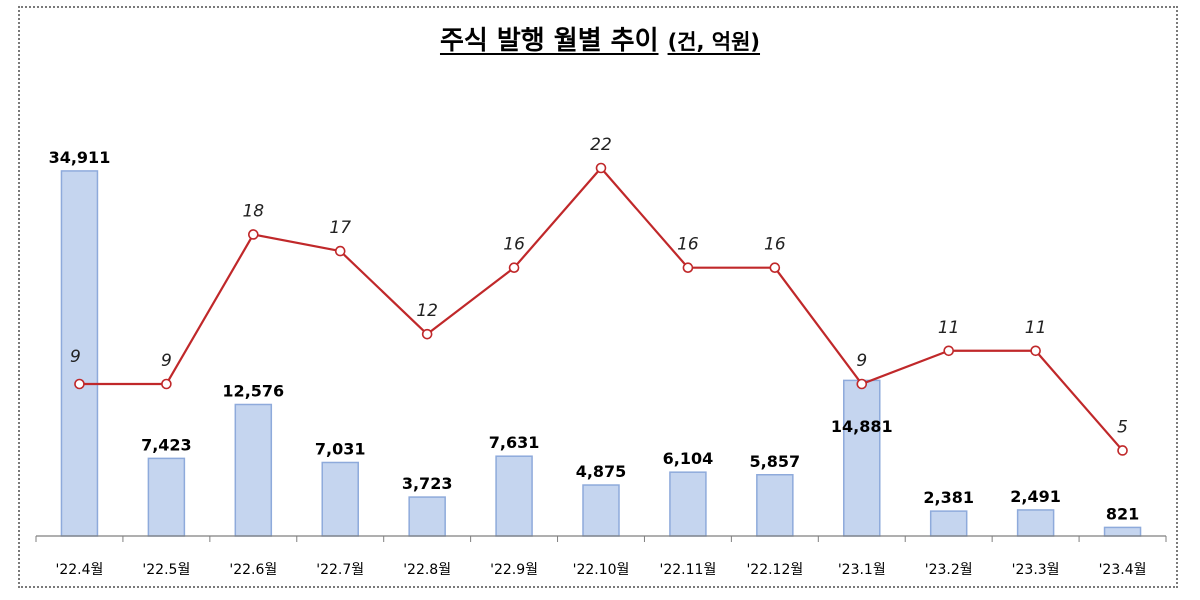  I want to click on line-value-label: 5, so click(1122, 427).